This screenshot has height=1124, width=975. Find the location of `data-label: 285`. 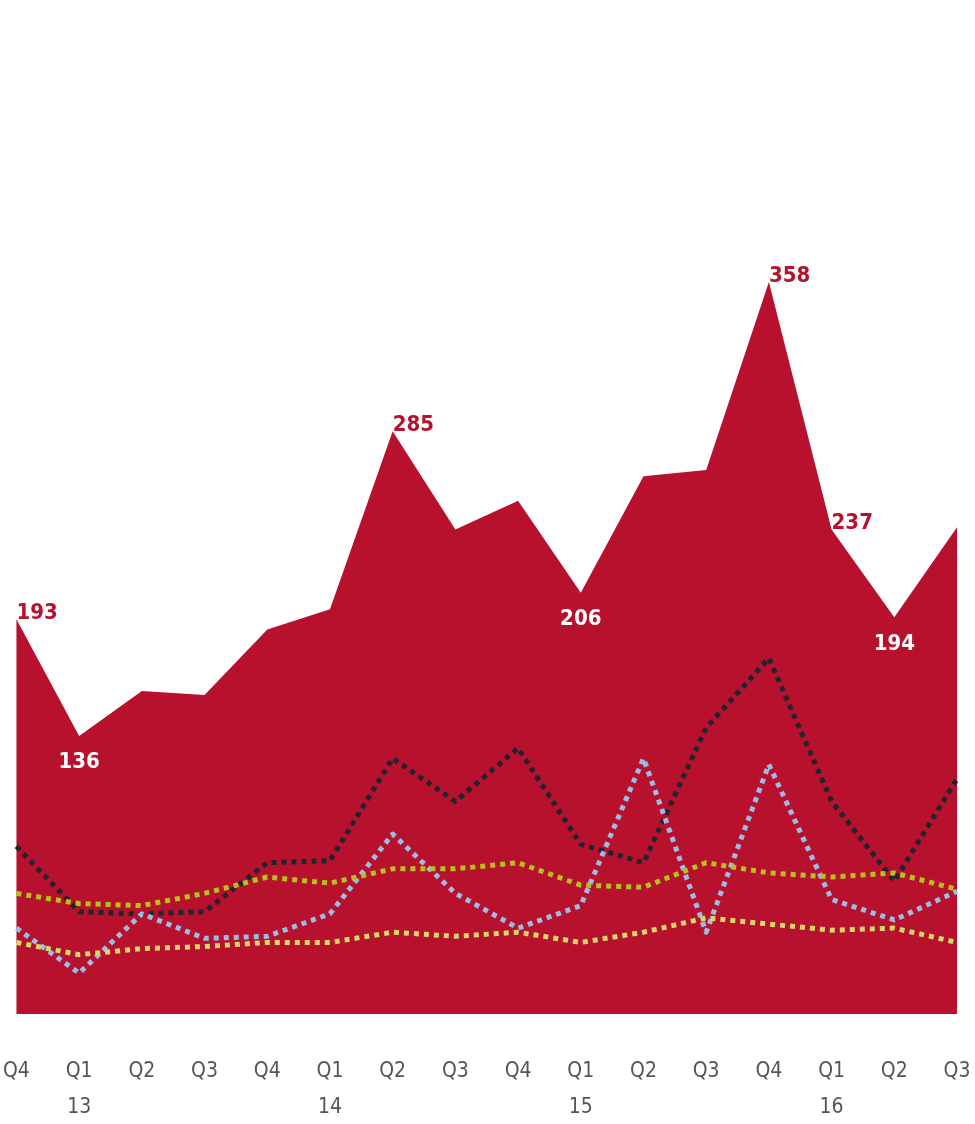

data-label: 285 is located at coordinates (413, 423).